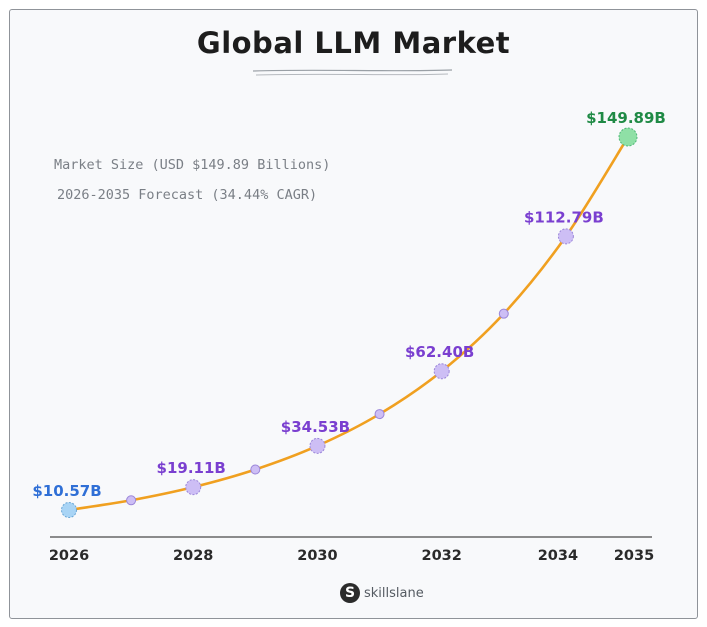  I want to click on brand-logo: S skillslane, so click(382, 593).